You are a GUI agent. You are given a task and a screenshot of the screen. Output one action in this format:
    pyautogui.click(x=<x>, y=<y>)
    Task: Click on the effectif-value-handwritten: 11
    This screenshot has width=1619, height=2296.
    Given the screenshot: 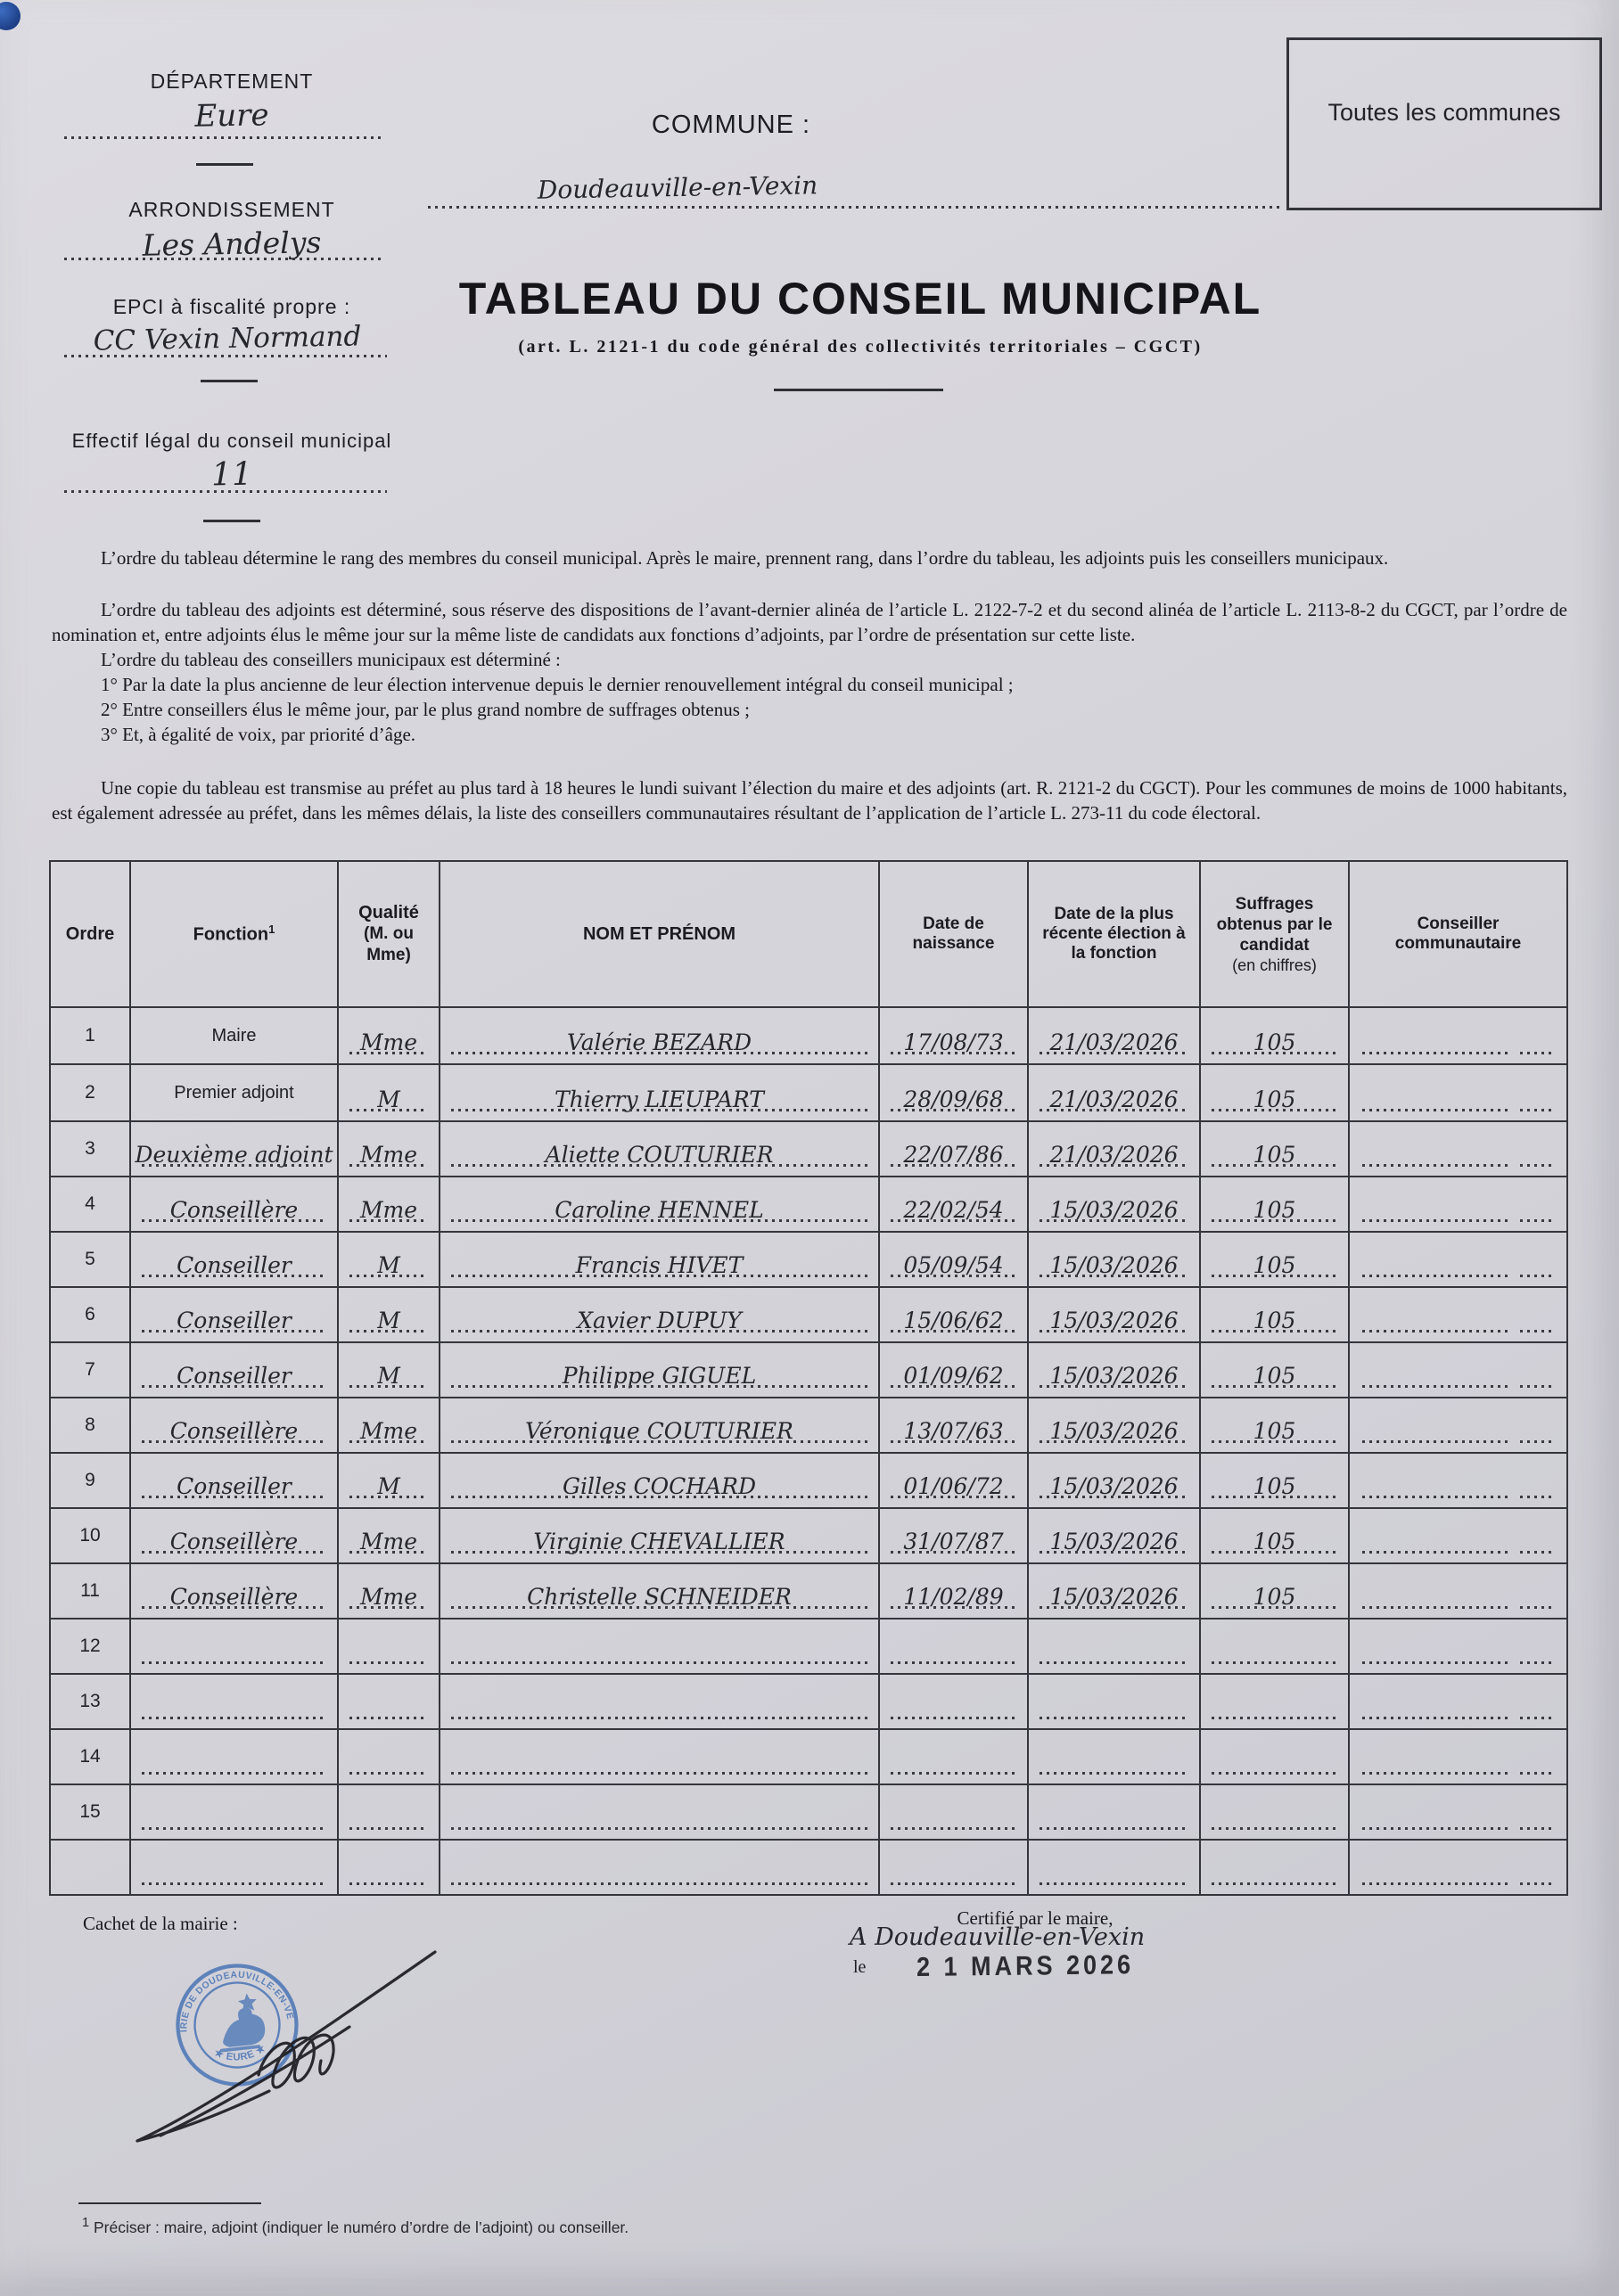 What is the action you would take?
    pyautogui.click(x=231, y=474)
    